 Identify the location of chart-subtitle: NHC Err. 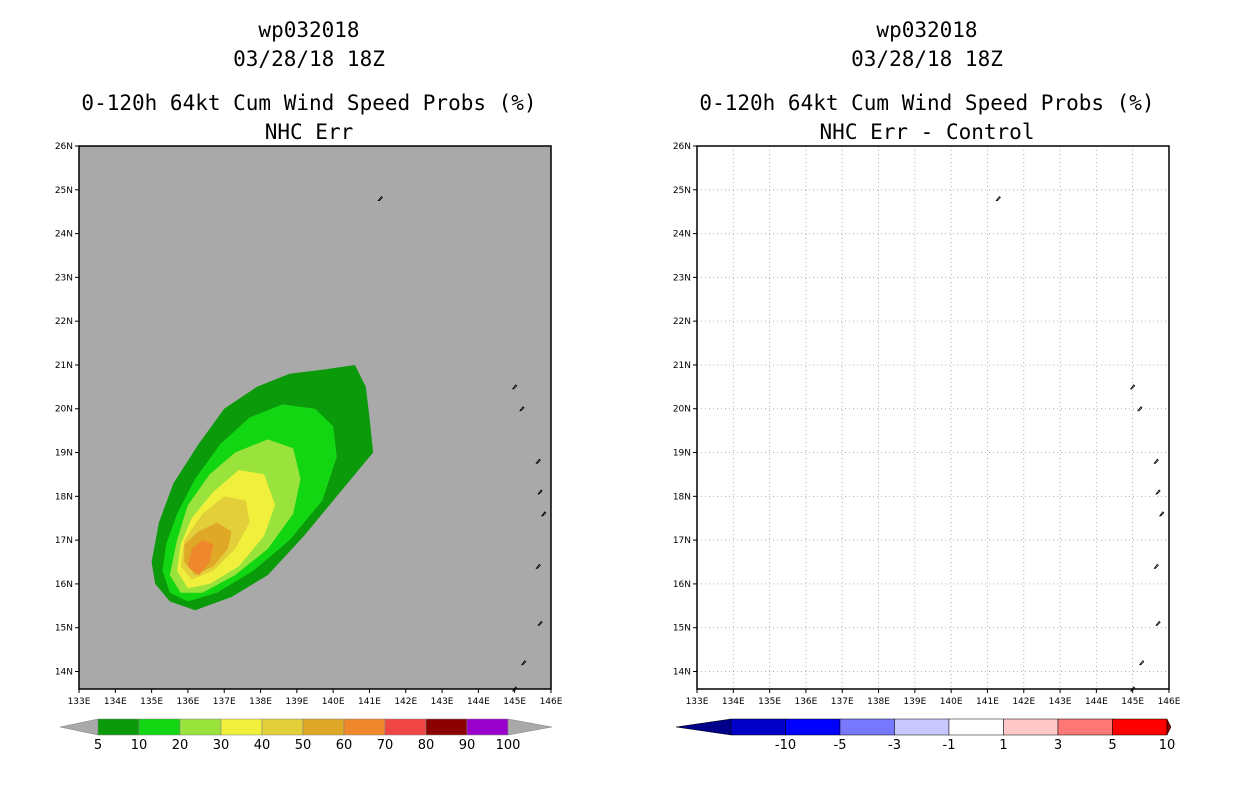
(309, 132).